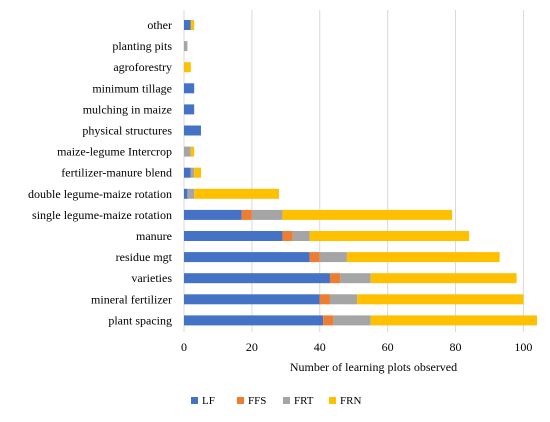  I want to click on legend-swatch-frn, so click(332, 400).